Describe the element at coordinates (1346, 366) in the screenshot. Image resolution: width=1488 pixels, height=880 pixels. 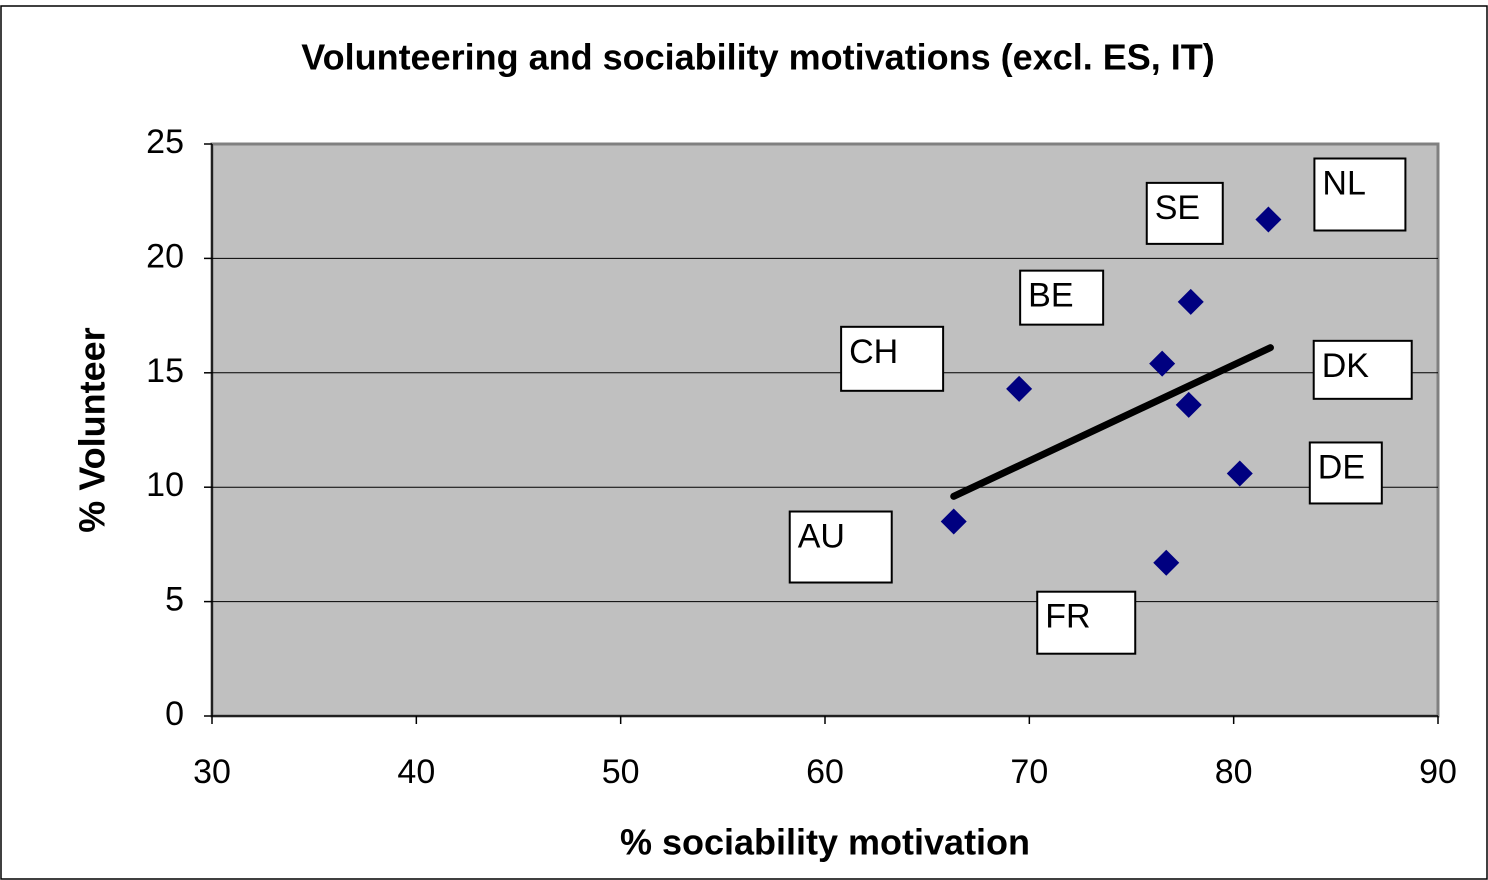
I see `point-label: DK` at that location.